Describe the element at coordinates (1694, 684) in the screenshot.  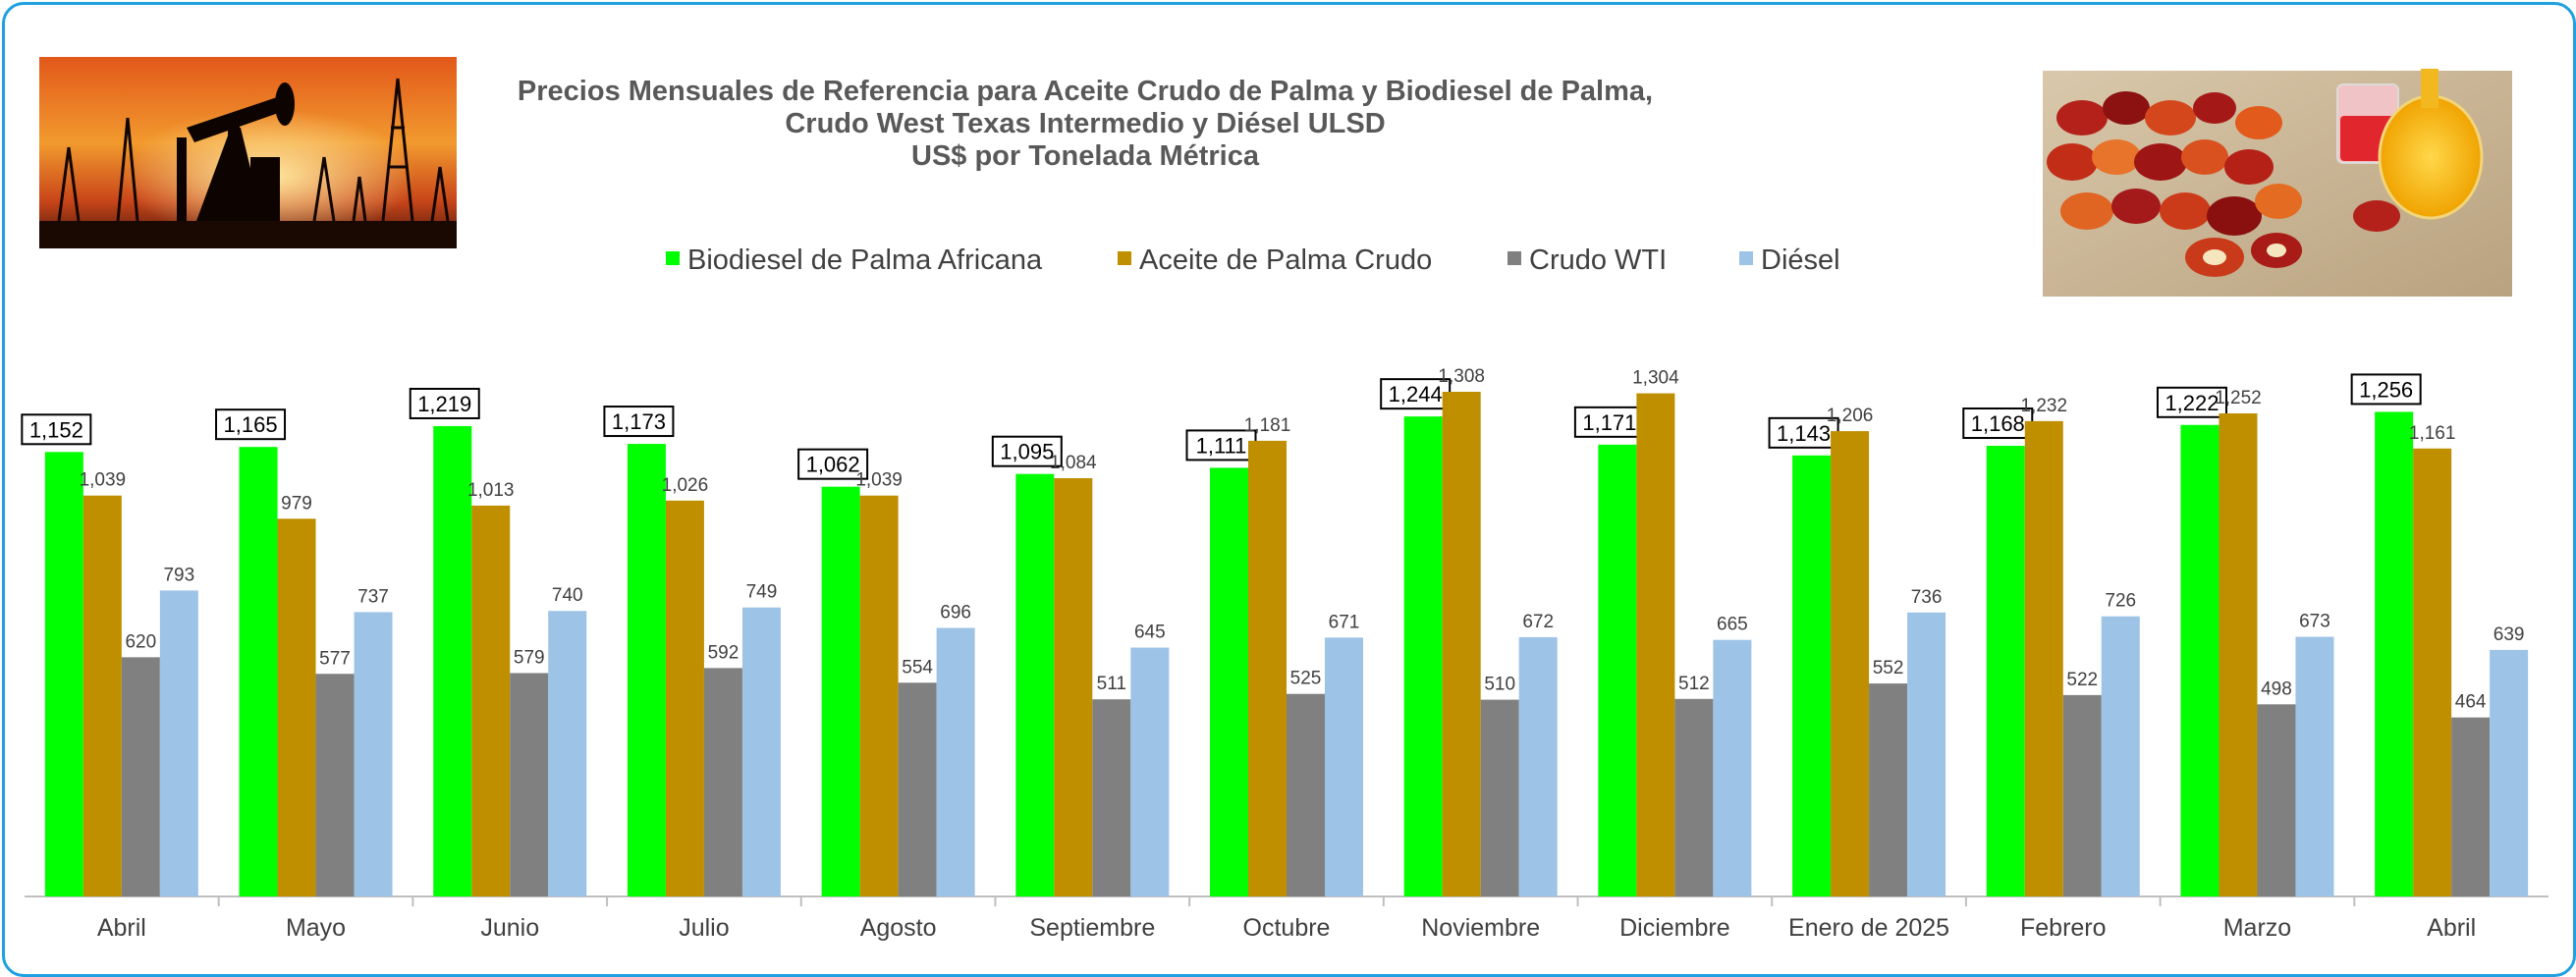
I see `data-label-wti: 512` at that location.